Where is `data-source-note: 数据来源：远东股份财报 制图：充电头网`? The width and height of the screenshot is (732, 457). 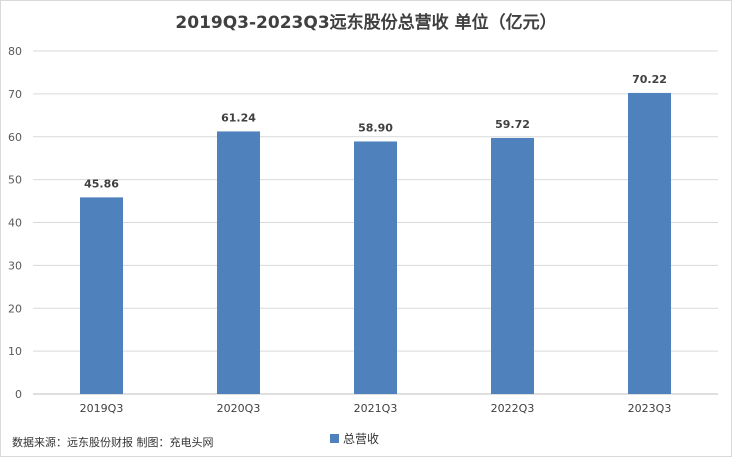 data-source-note: 数据来源：远东股份财报 制图：充电头网 is located at coordinates (113, 442).